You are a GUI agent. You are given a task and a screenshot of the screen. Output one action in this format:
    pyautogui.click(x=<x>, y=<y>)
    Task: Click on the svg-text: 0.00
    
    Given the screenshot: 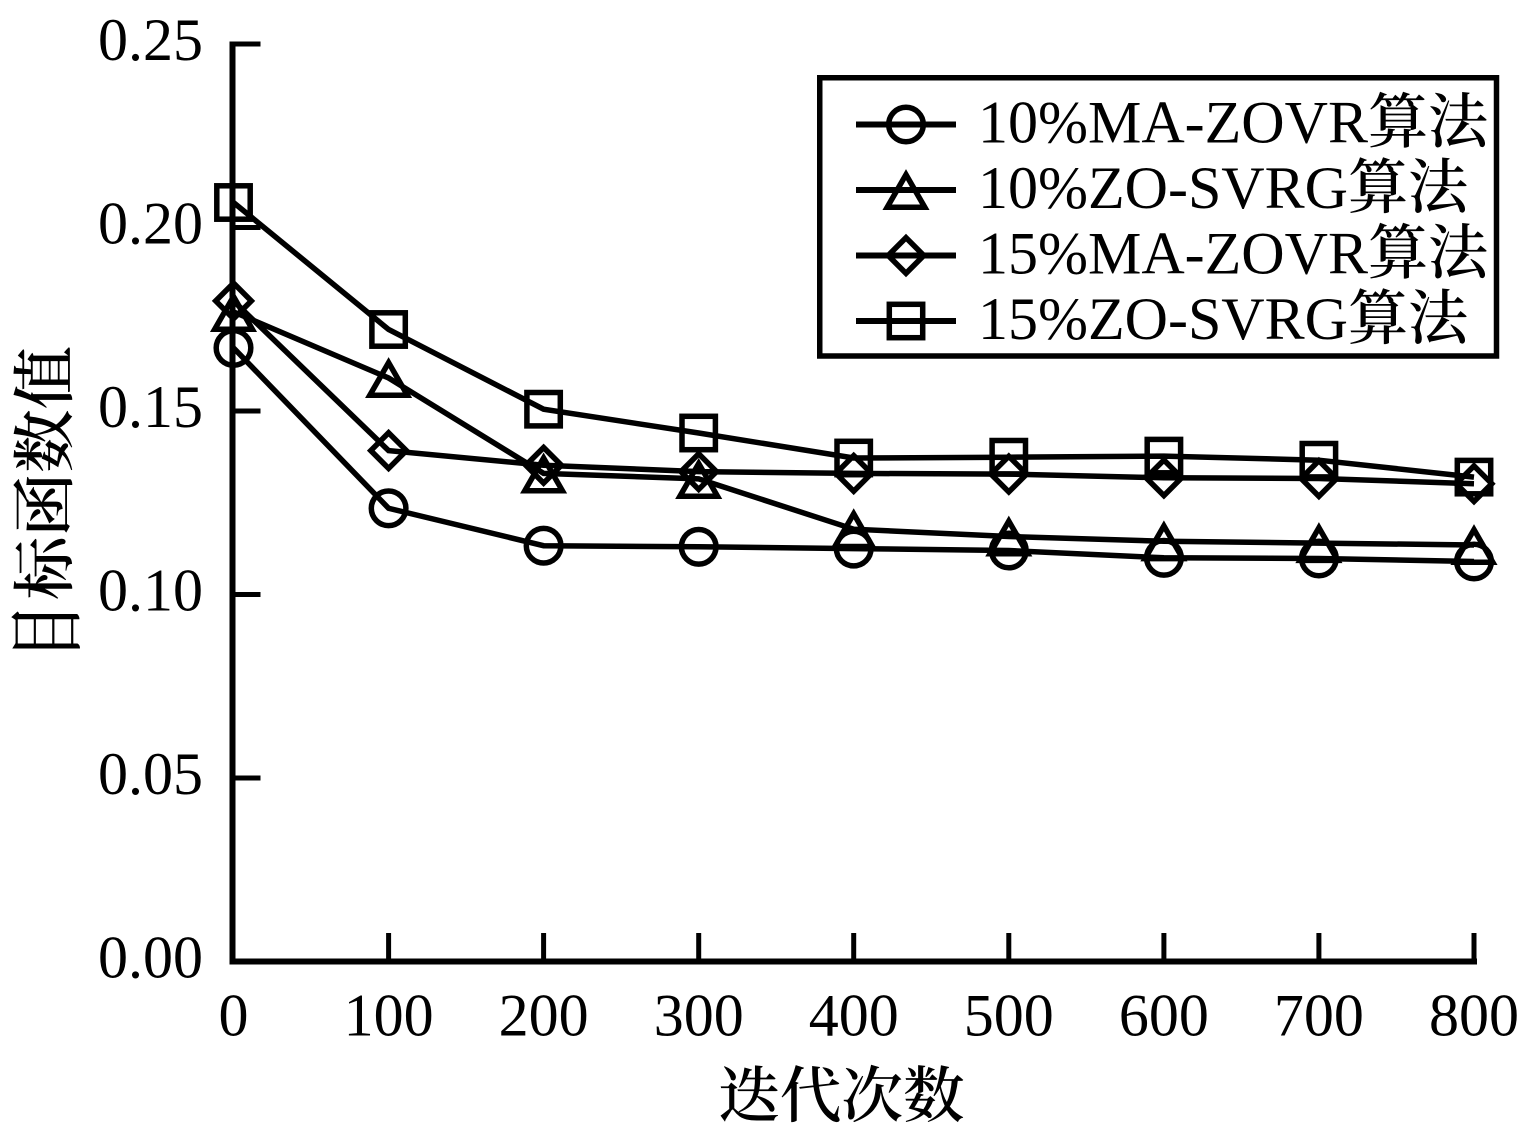 What is the action you would take?
    pyautogui.click(x=150, y=958)
    